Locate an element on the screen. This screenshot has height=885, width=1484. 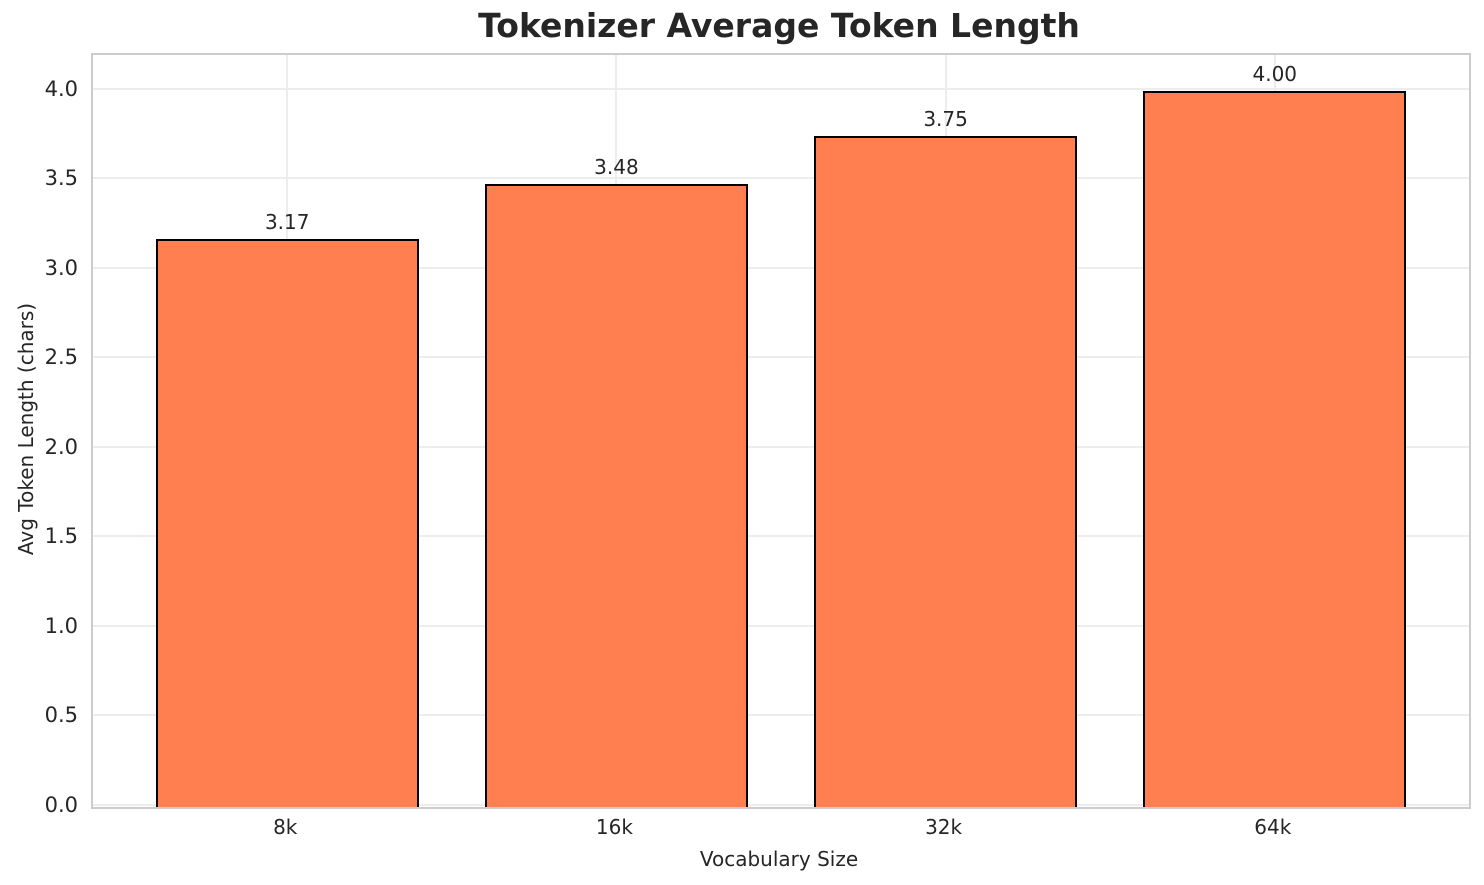
bar-16k is located at coordinates (616, 495).